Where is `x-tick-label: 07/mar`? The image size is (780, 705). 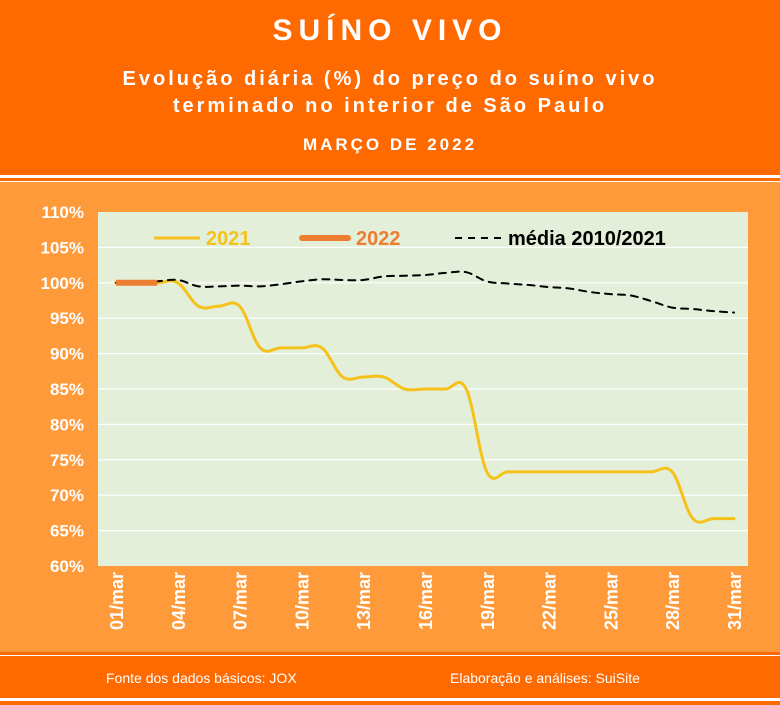 x-tick-label: 07/mar is located at coordinates (241, 601).